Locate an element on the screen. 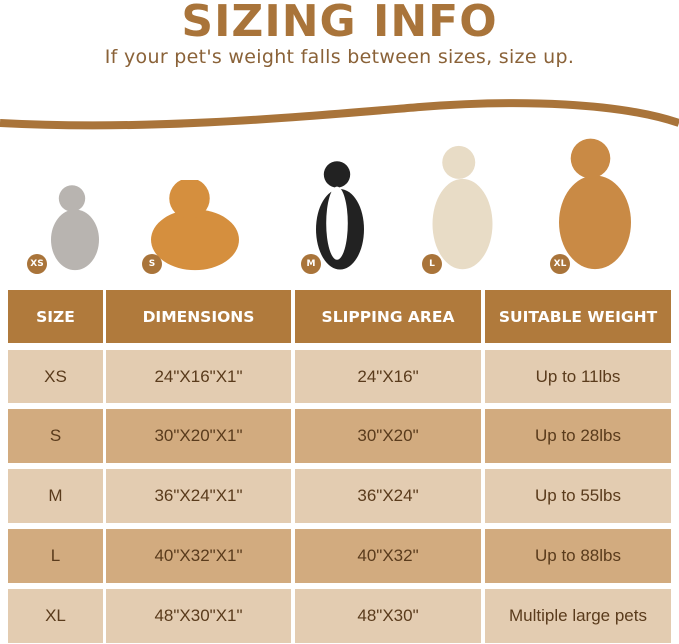 The width and height of the screenshot is (679, 644). page-title: SIZING INFO is located at coordinates (339, 23).